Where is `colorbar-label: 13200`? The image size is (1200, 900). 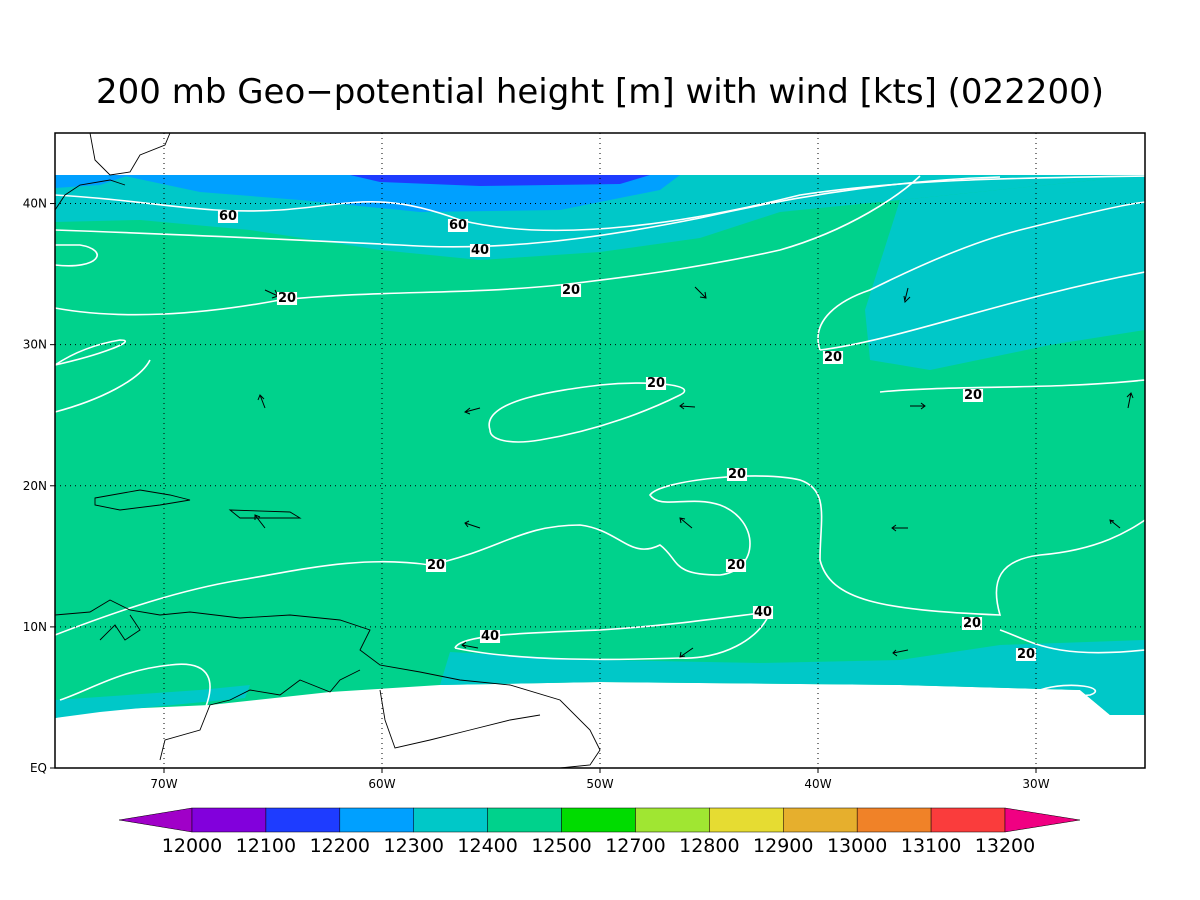
colorbar-label: 13200 is located at coordinates (1005, 846).